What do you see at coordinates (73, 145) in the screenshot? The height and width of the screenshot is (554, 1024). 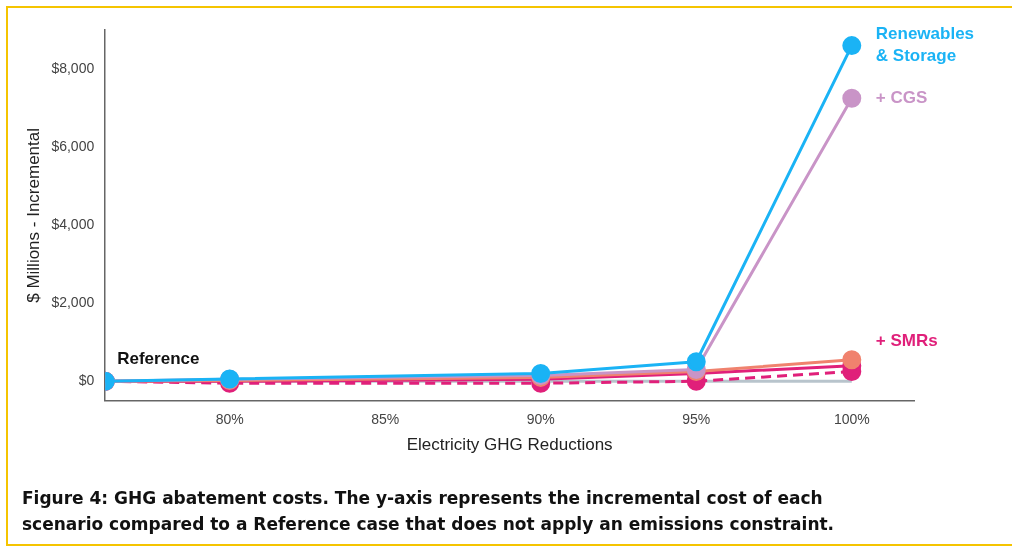 I see `y-tick-label: $6,000` at bounding box center [73, 145].